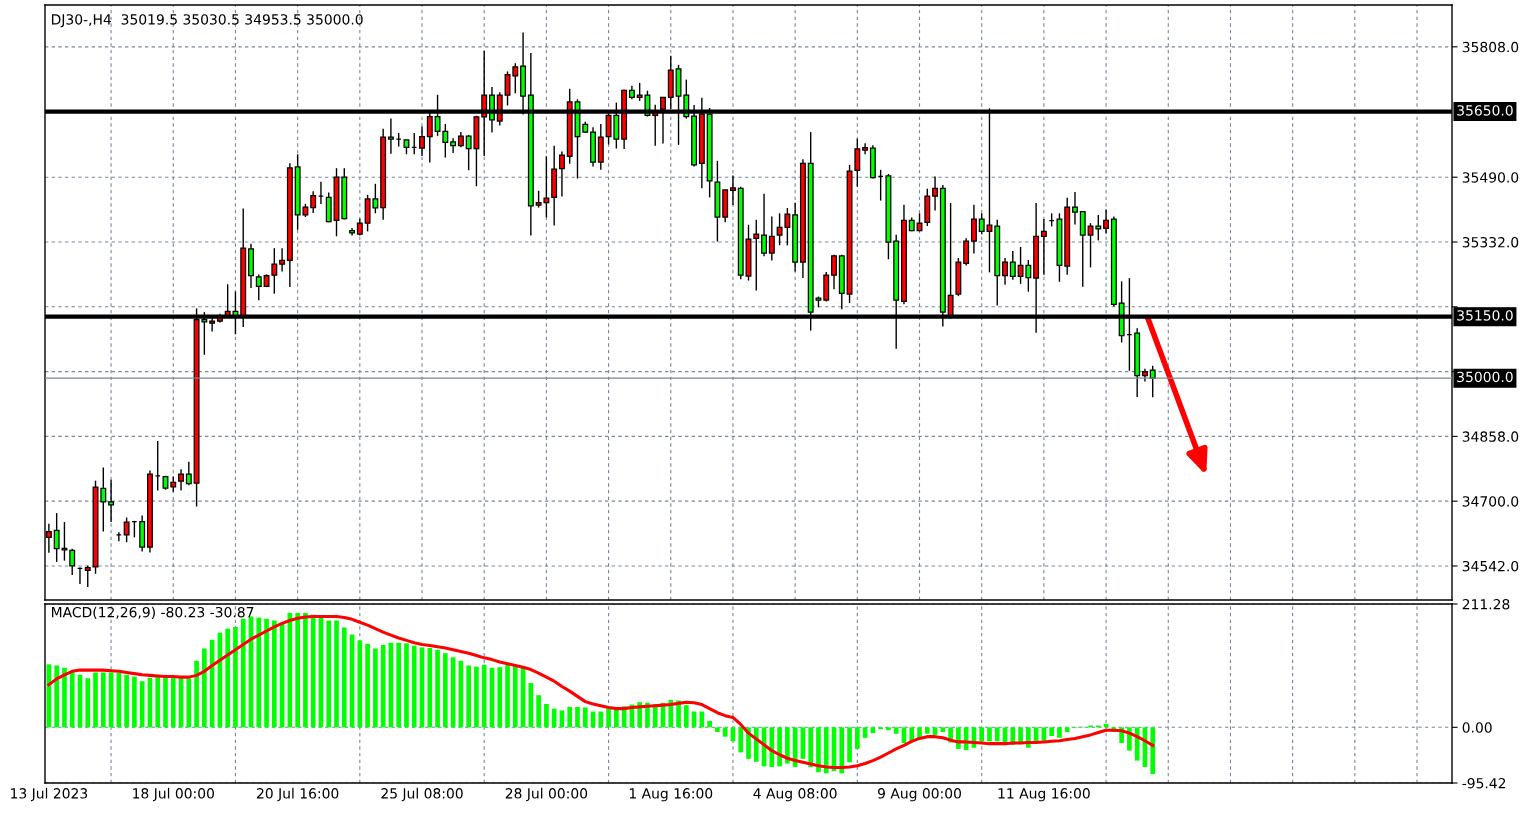 Image resolution: width=1526 pixels, height=813 pixels. What do you see at coordinates (422, 794) in the screenshot?
I see `x-tick-label: 25 Jul 08:00` at bounding box center [422, 794].